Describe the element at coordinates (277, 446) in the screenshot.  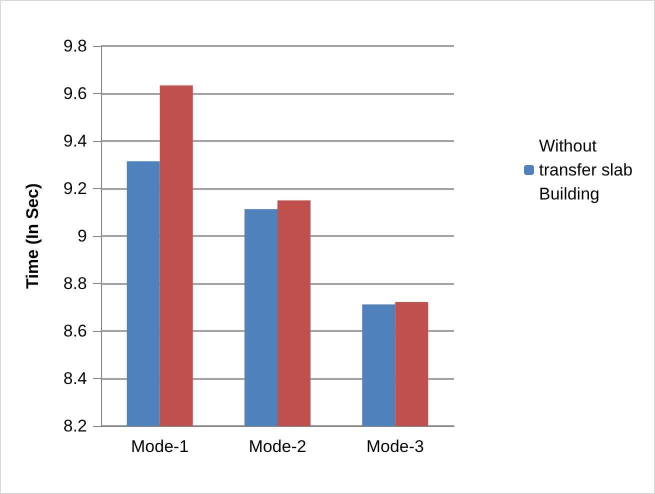
I see `x-tick-label: Mode-2` at that location.